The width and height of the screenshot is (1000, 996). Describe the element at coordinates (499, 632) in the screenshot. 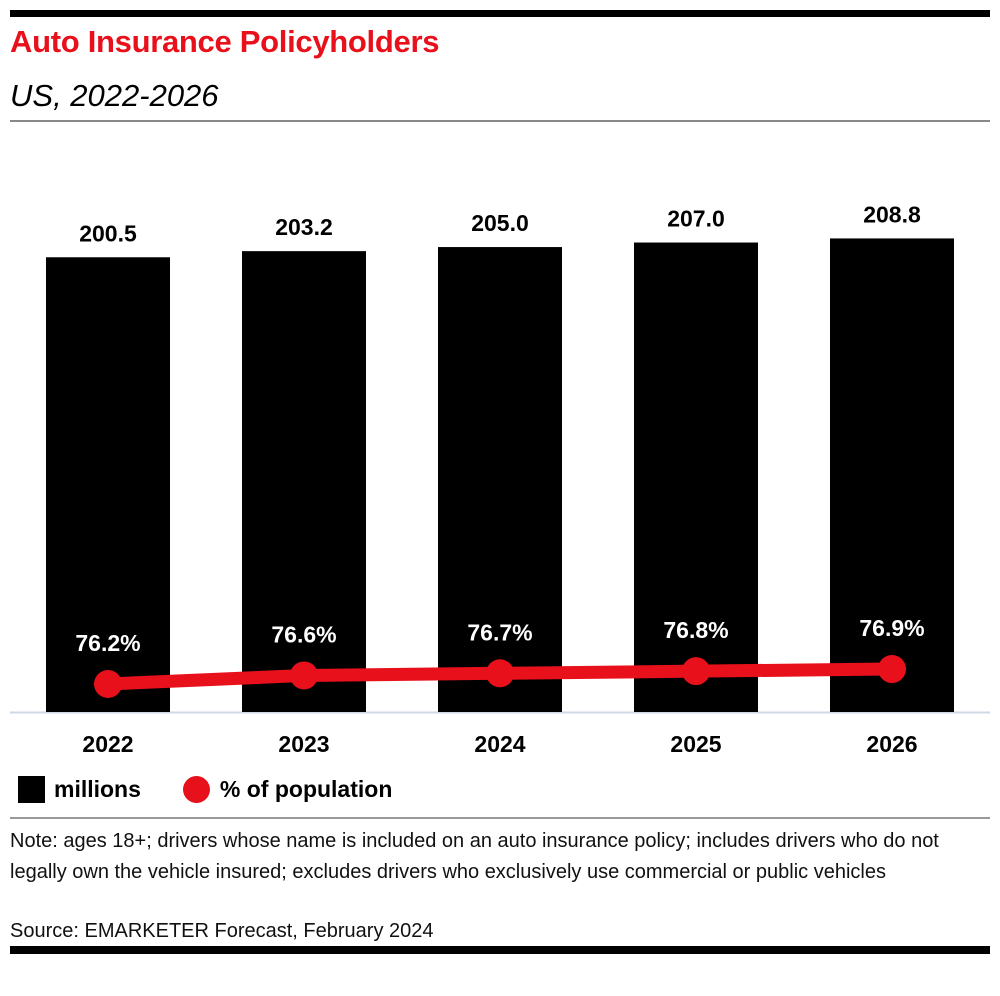

I see `pct-label-2024: 76.7%` at that location.